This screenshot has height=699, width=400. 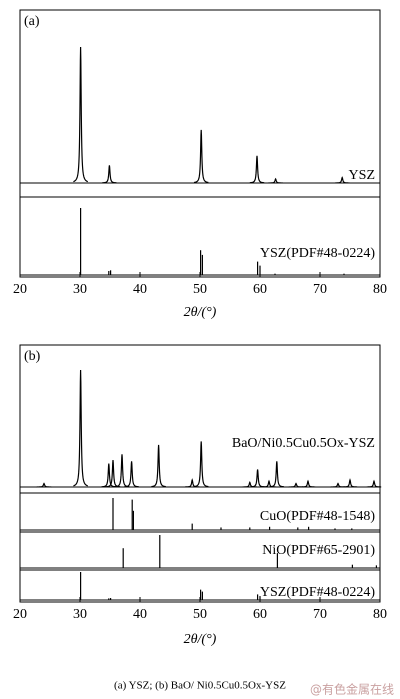 What do you see at coordinates (352, 689) in the screenshot?
I see `watermark: @有色金属在线` at bounding box center [352, 689].